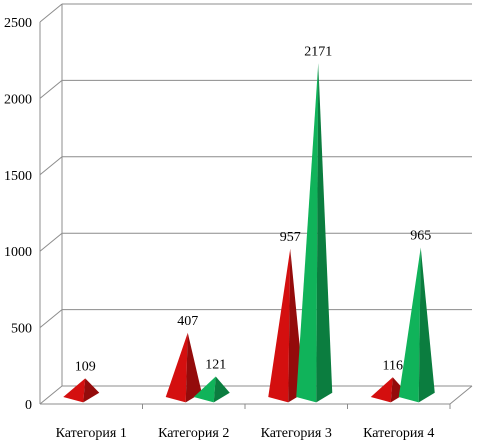 The height and width of the screenshot is (445, 477). What do you see at coordinates (461, 395) in the screenshot?
I see `floor-edge` at bounding box center [461, 395].